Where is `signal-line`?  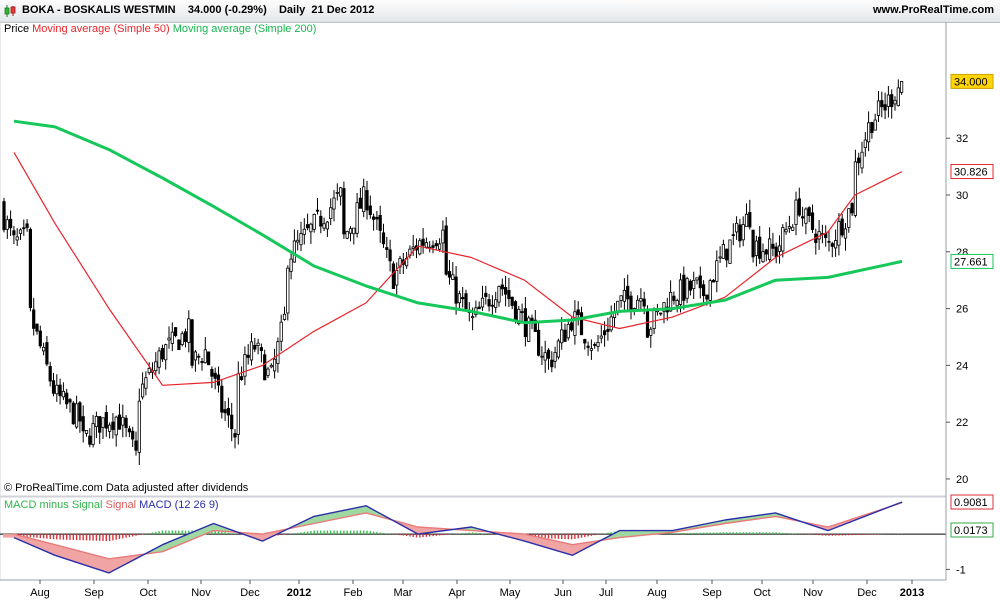 signal-line is located at coordinates (458, 531).